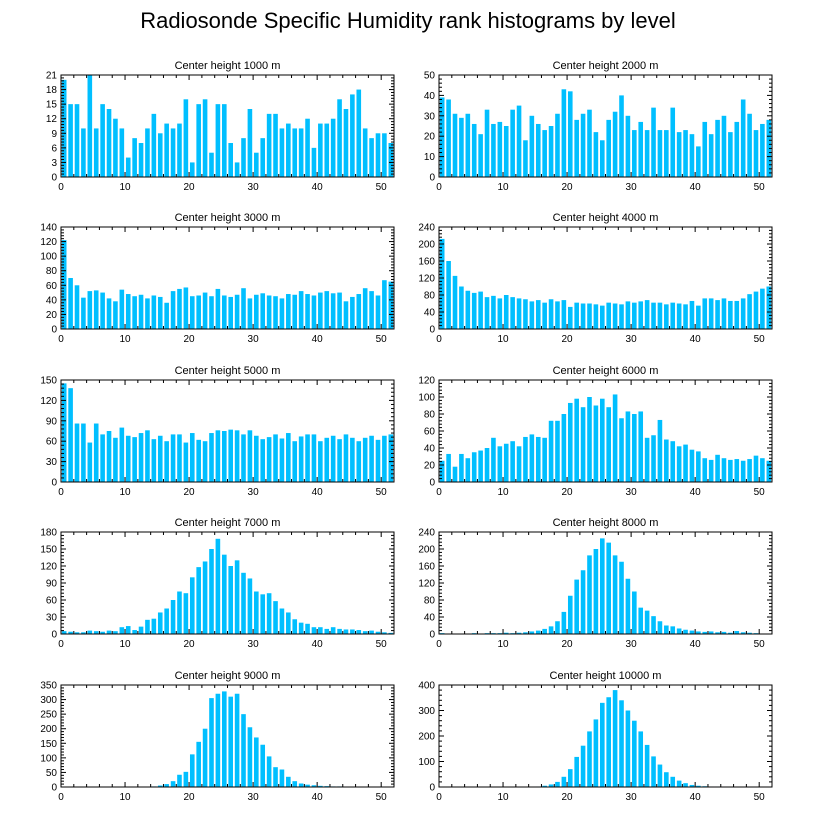 The image size is (816, 824). What do you see at coordinates (426, 567) in the screenshot?
I see `y-tick-label: 160` at bounding box center [426, 567].